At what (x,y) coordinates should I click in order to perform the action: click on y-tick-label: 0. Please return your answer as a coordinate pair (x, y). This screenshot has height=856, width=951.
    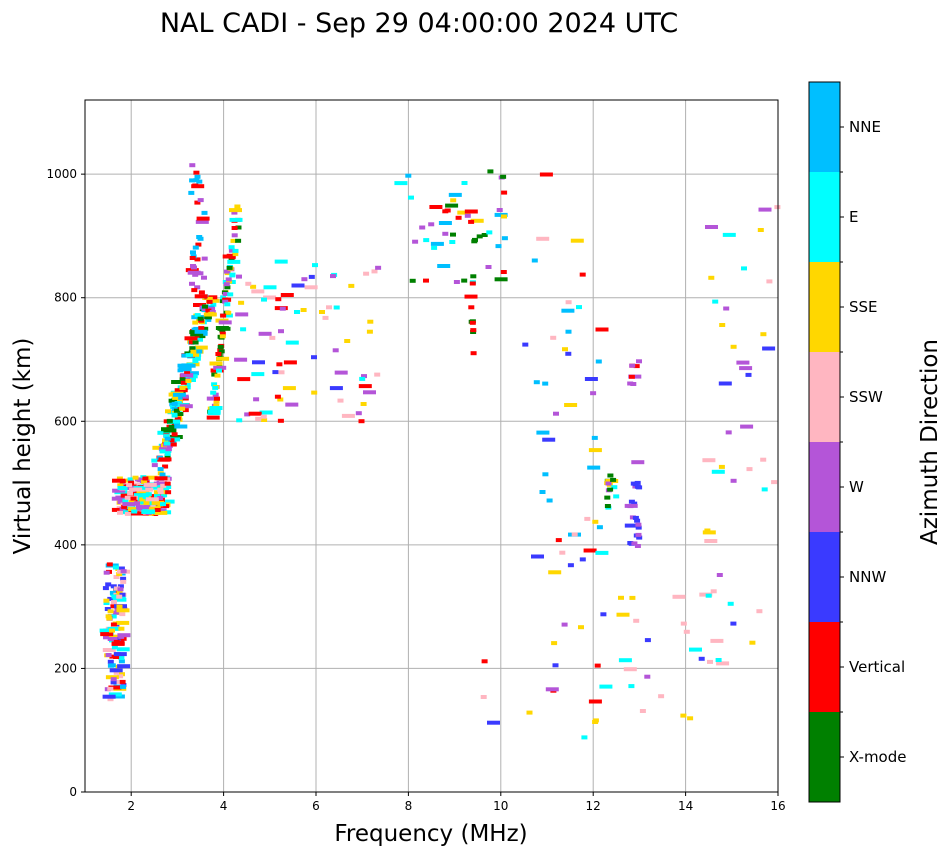
    Looking at the image, I should click on (73, 792).